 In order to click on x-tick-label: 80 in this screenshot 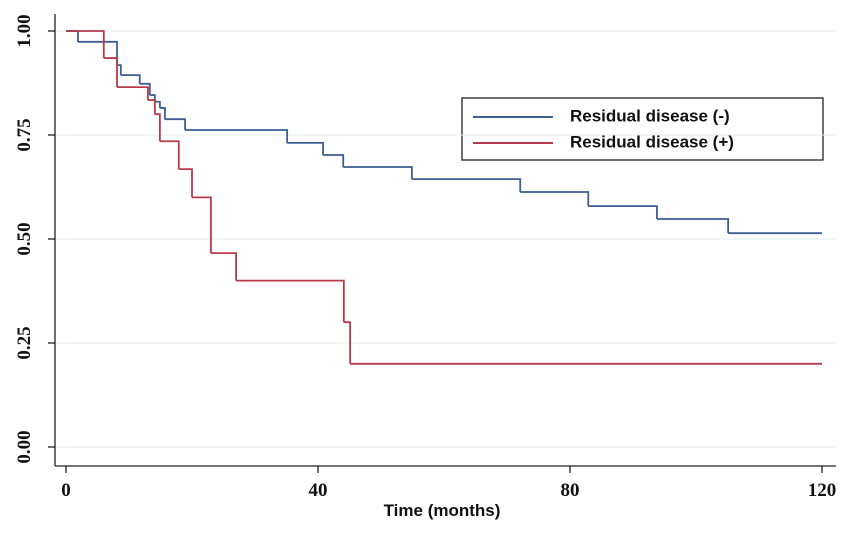, I will do `click(570, 490)`.